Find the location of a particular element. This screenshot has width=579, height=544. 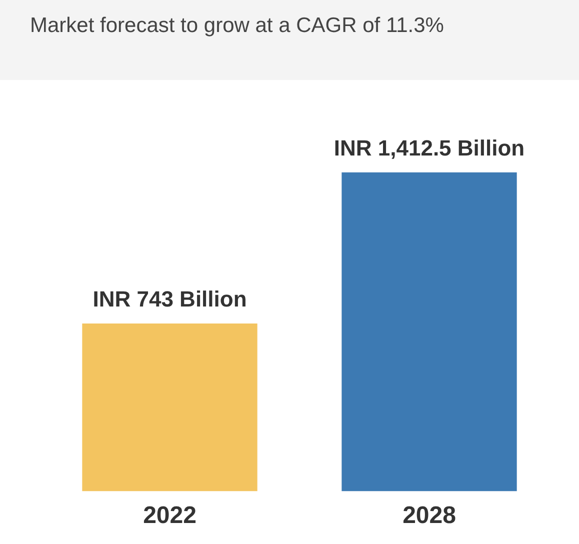

x-tick-label: 2028 is located at coordinates (429, 516).